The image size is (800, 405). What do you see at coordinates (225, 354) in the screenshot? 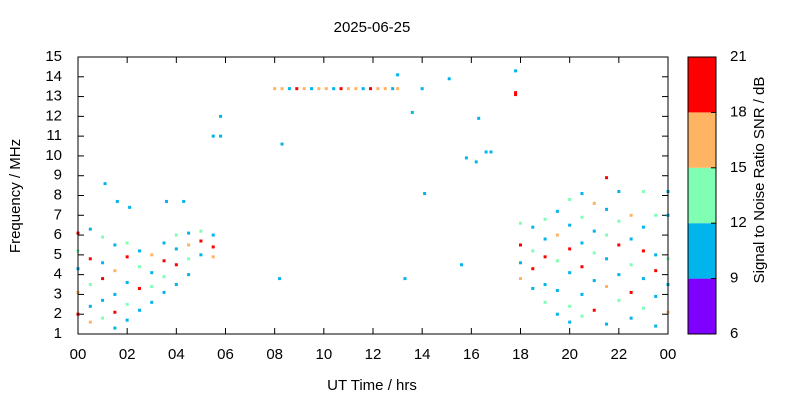
I see `x-tick-label: 06` at bounding box center [225, 354].